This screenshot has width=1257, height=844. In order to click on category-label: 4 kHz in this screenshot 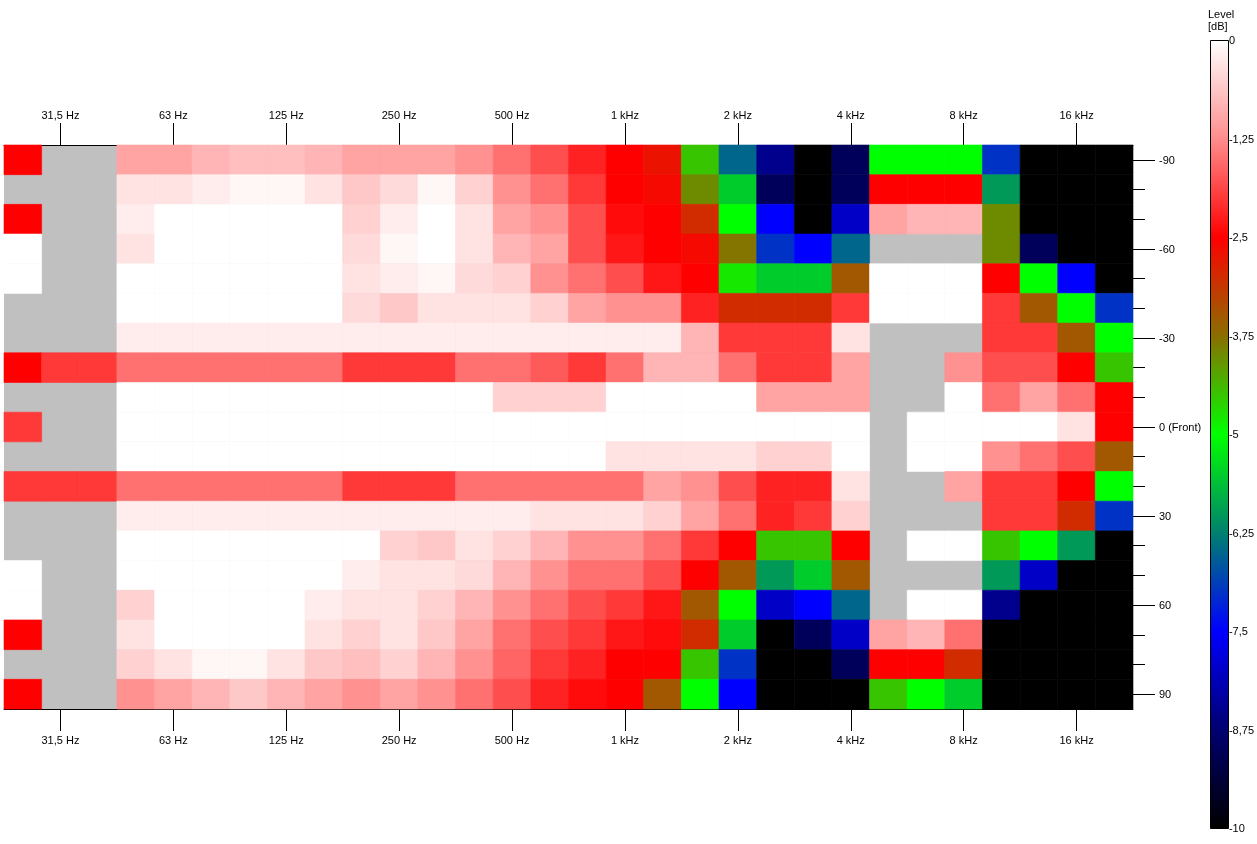, I will do `click(850, 114)`.